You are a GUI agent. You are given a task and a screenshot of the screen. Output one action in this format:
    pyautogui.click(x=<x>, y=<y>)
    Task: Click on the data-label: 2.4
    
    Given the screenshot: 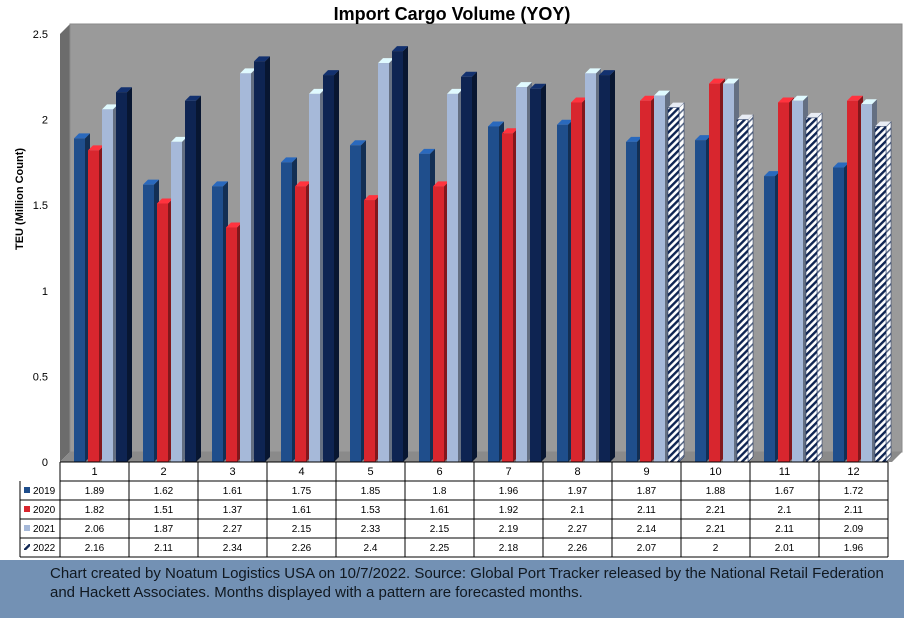 What is the action you would take?
    pyautogui.click(x=371, y=548)
    